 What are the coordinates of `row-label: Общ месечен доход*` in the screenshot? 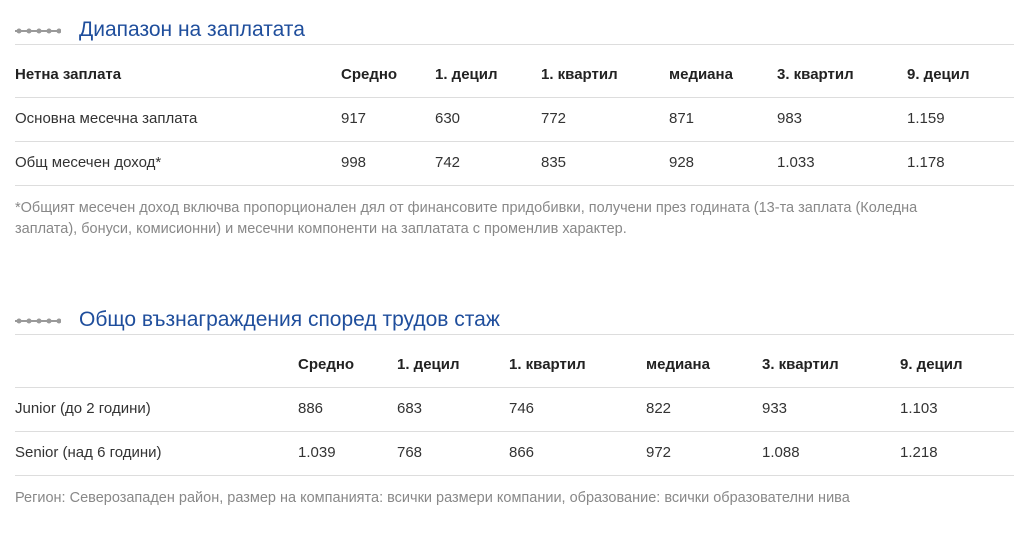 It's located at (88, 162).